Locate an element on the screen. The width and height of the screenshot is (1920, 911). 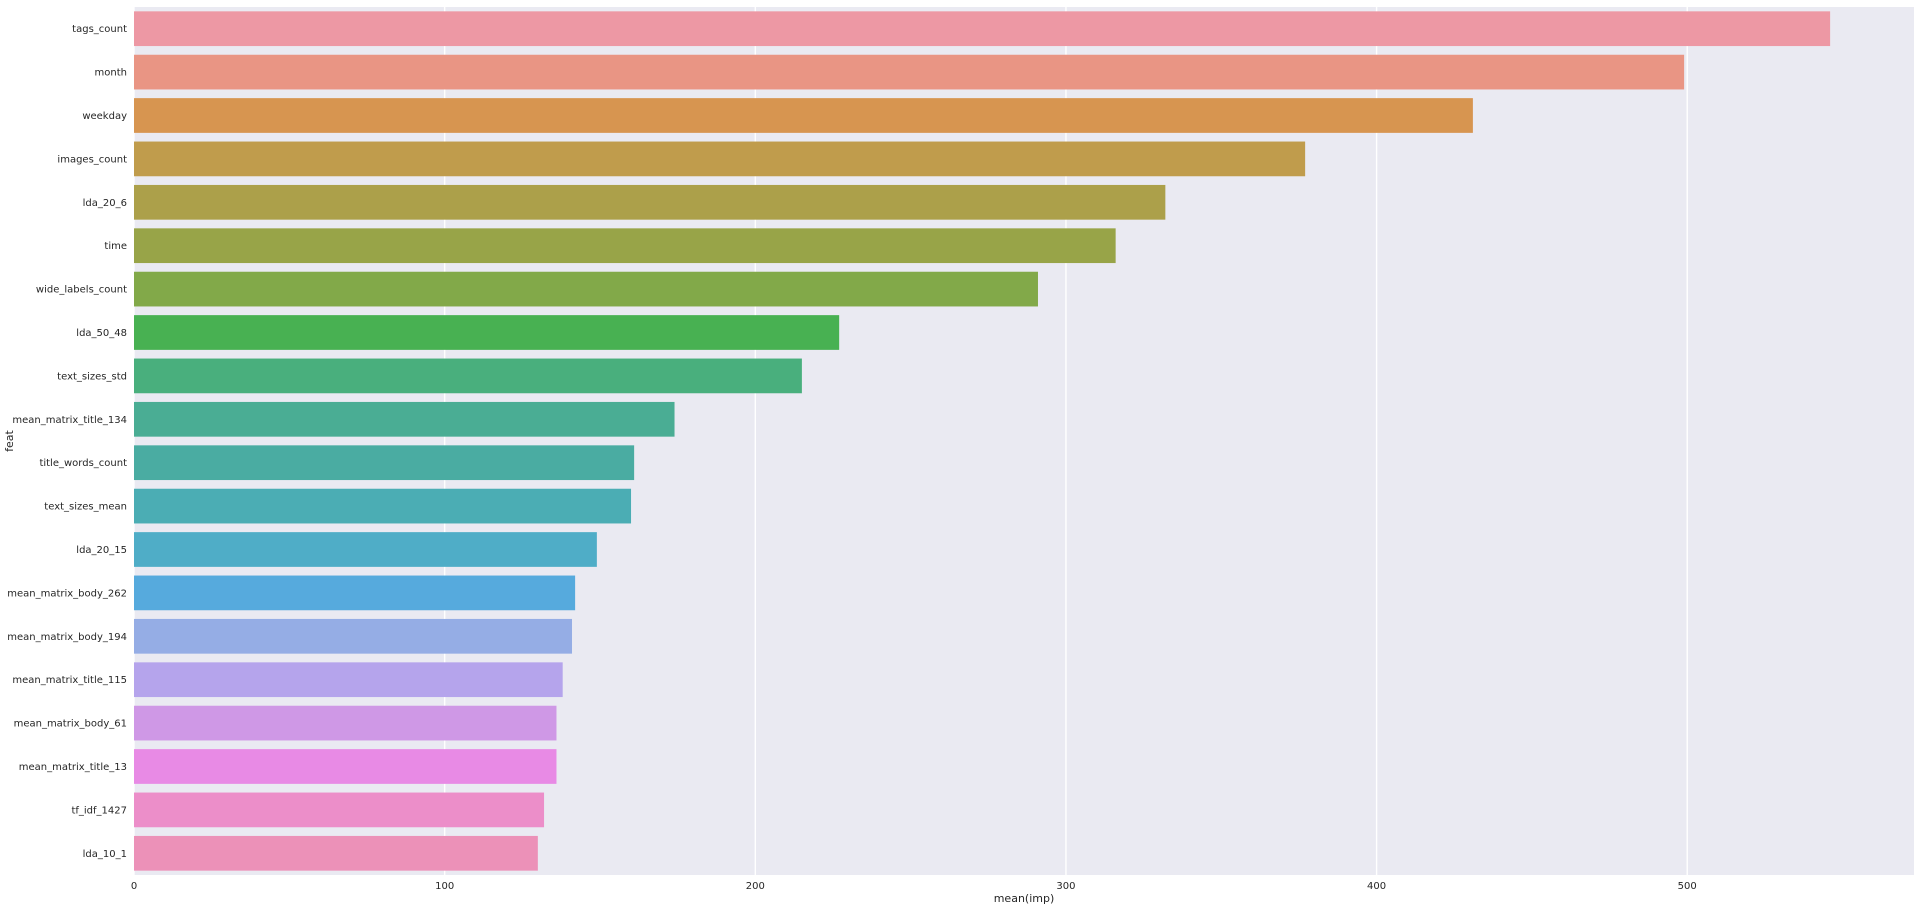
y-tick-label: mean_matrix_body_61 is located at coordinates (70, 724).